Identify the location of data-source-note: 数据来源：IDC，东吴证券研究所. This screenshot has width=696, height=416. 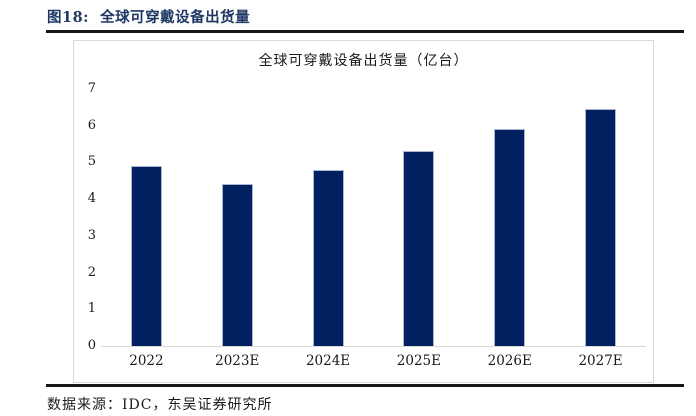
(160, 405).